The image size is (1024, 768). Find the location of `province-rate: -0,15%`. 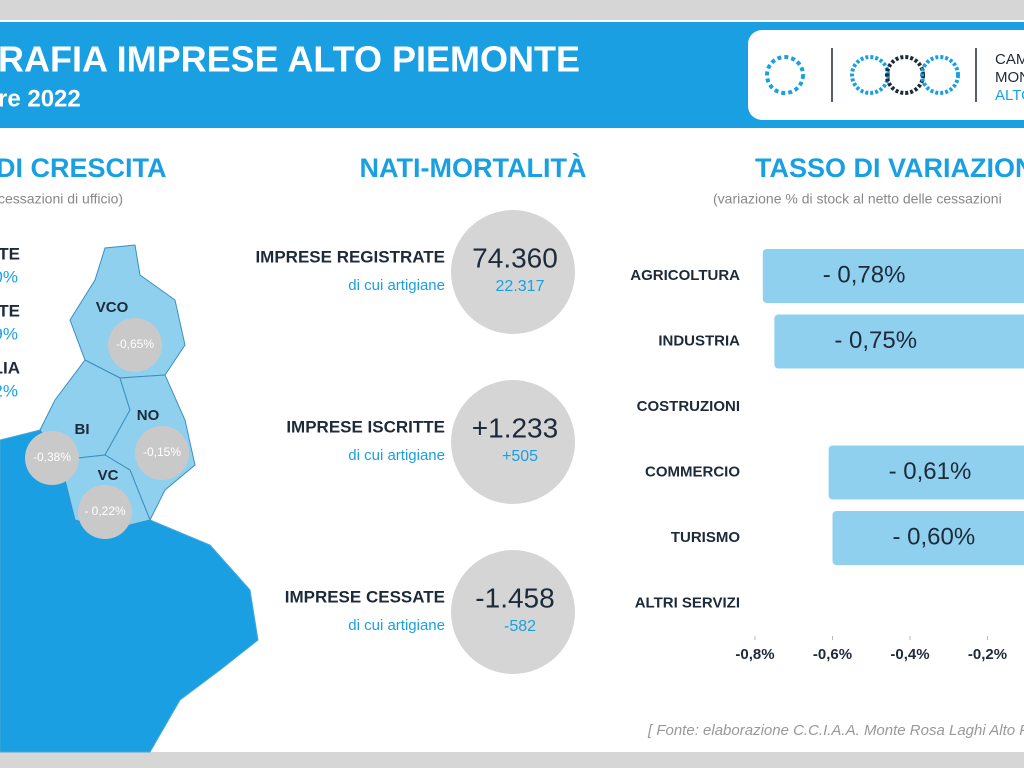

province-rate: -0,15% is located at coordinates (162, 452).